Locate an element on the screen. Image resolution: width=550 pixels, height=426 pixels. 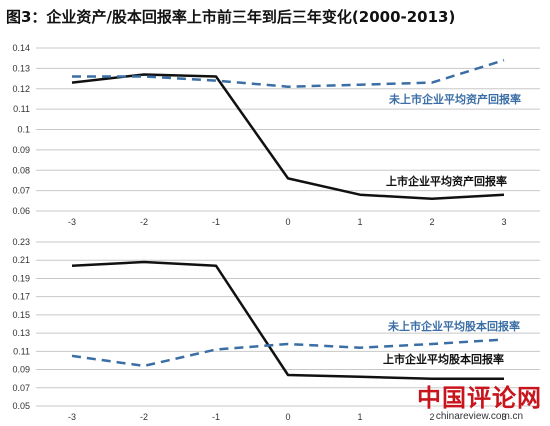
series-label-listed: 上市企业平均资产回报率 is located at coordinates (446, 181).